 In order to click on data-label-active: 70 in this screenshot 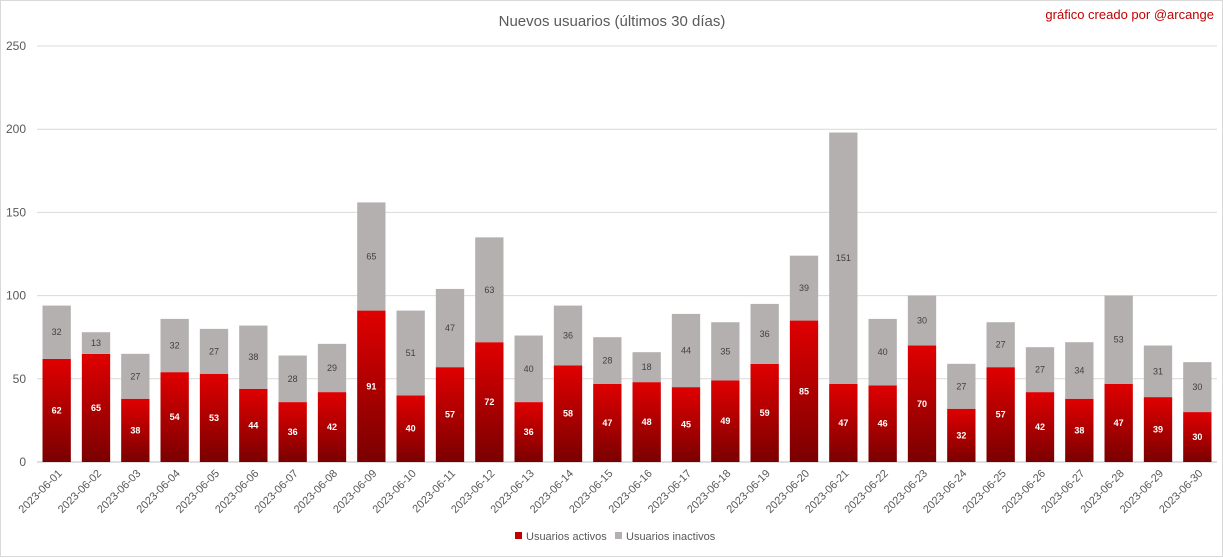, I will do `click(922, 404)`.